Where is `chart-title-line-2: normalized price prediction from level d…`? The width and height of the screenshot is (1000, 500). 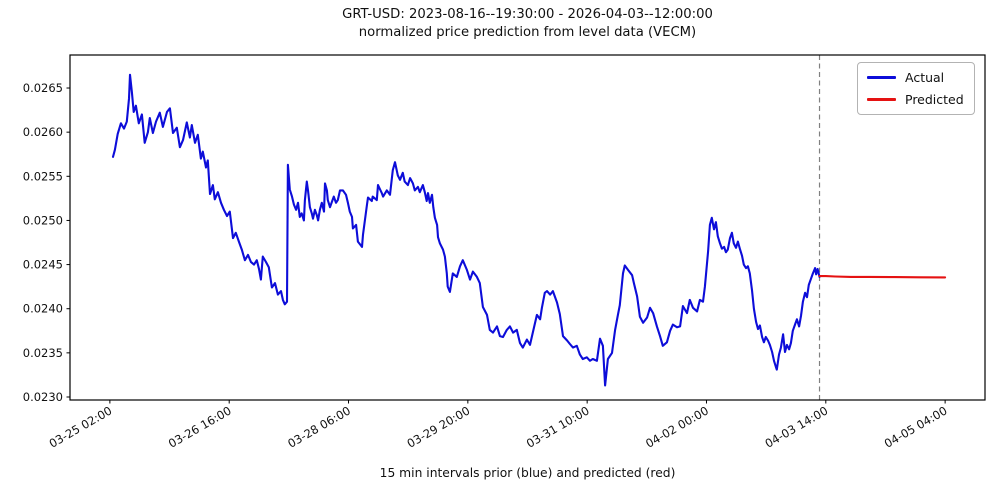
chart-title-line-2: normalized price prediction from level d… is located at coordinates (527, 32).